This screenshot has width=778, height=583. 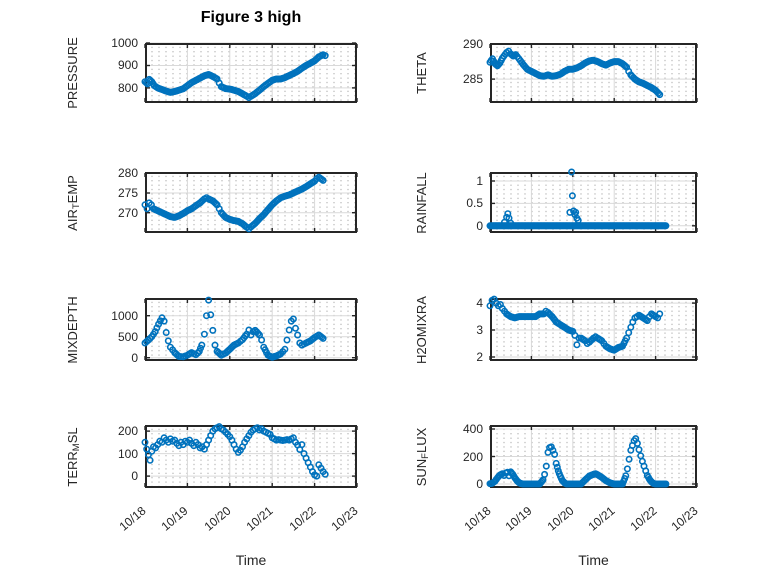 I want to click on y-label-text: SL, so click(x=72, y=434).